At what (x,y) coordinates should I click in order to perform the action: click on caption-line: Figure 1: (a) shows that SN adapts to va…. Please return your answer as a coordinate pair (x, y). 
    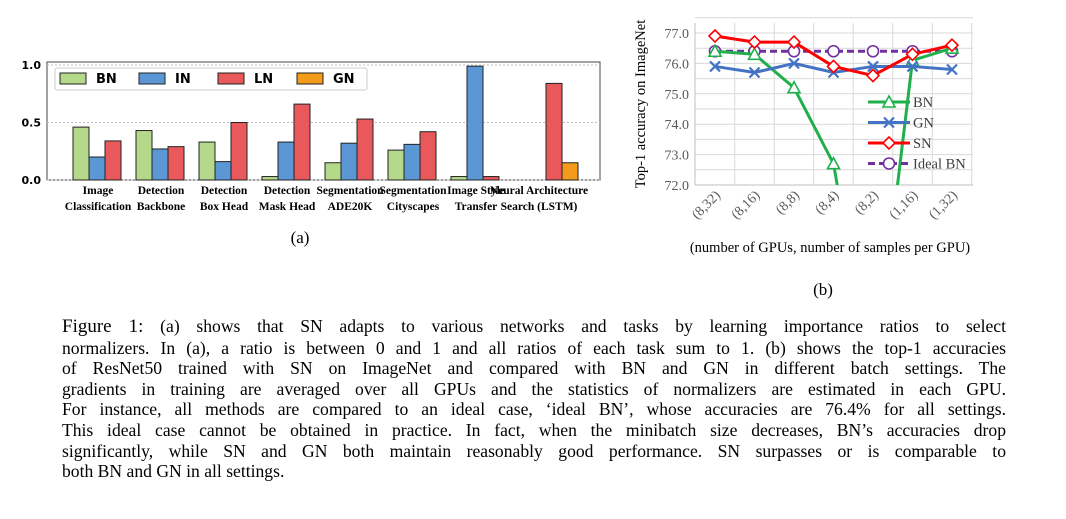
    Looking at the image, I should click on (534, 327).